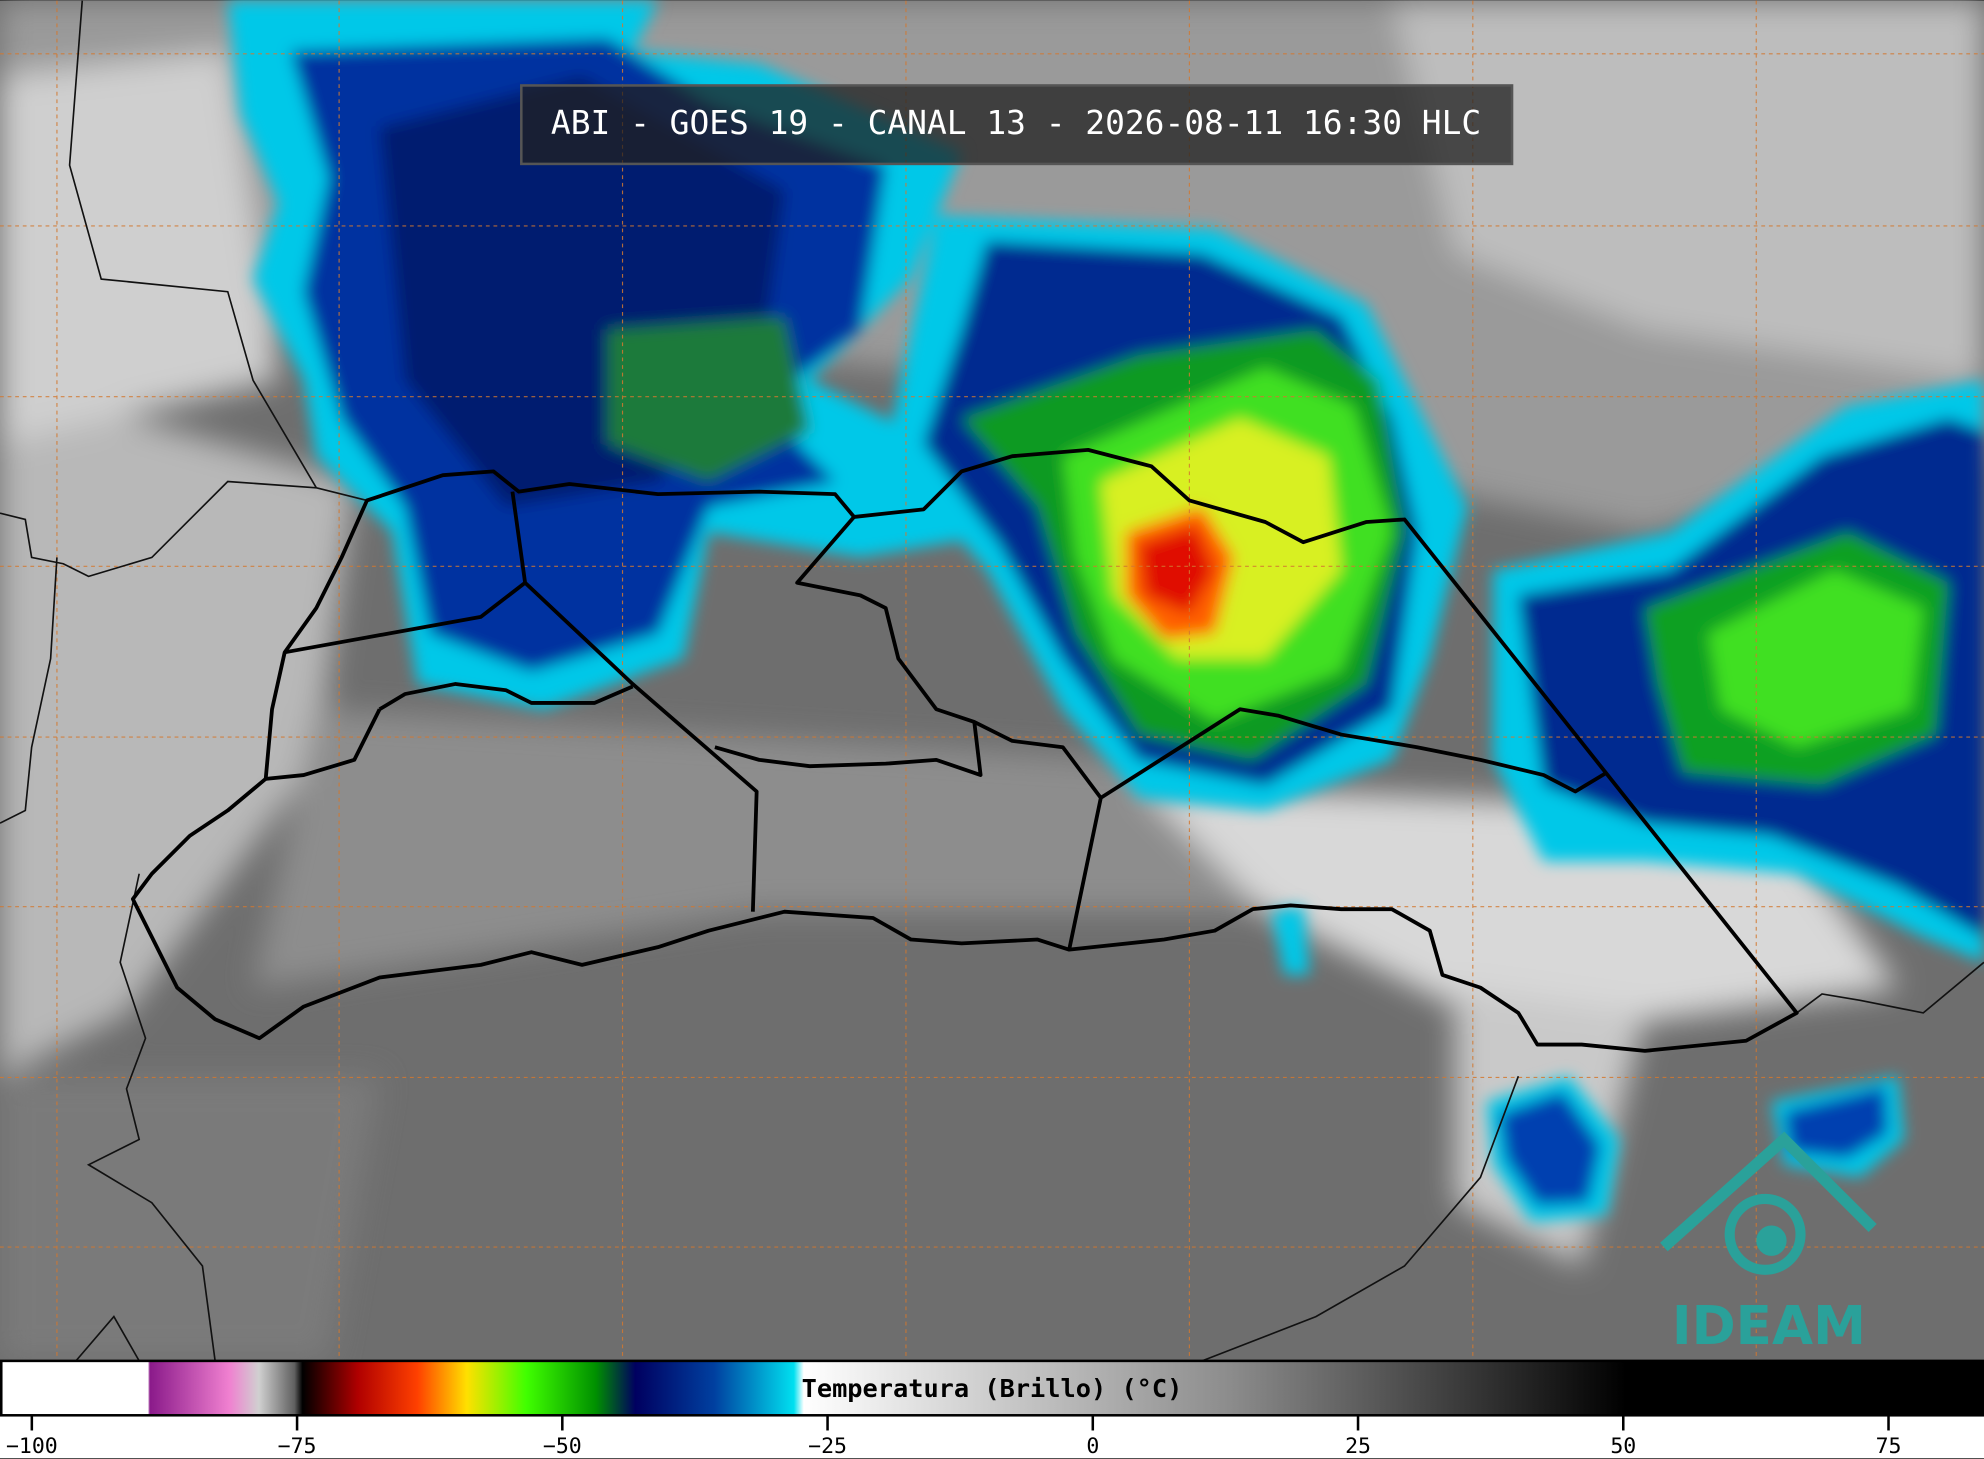  What do you see at coordinates (1358, 1446) in the screenshot?
I see `tick-label: 25` at bounding box center [1358, 1446].